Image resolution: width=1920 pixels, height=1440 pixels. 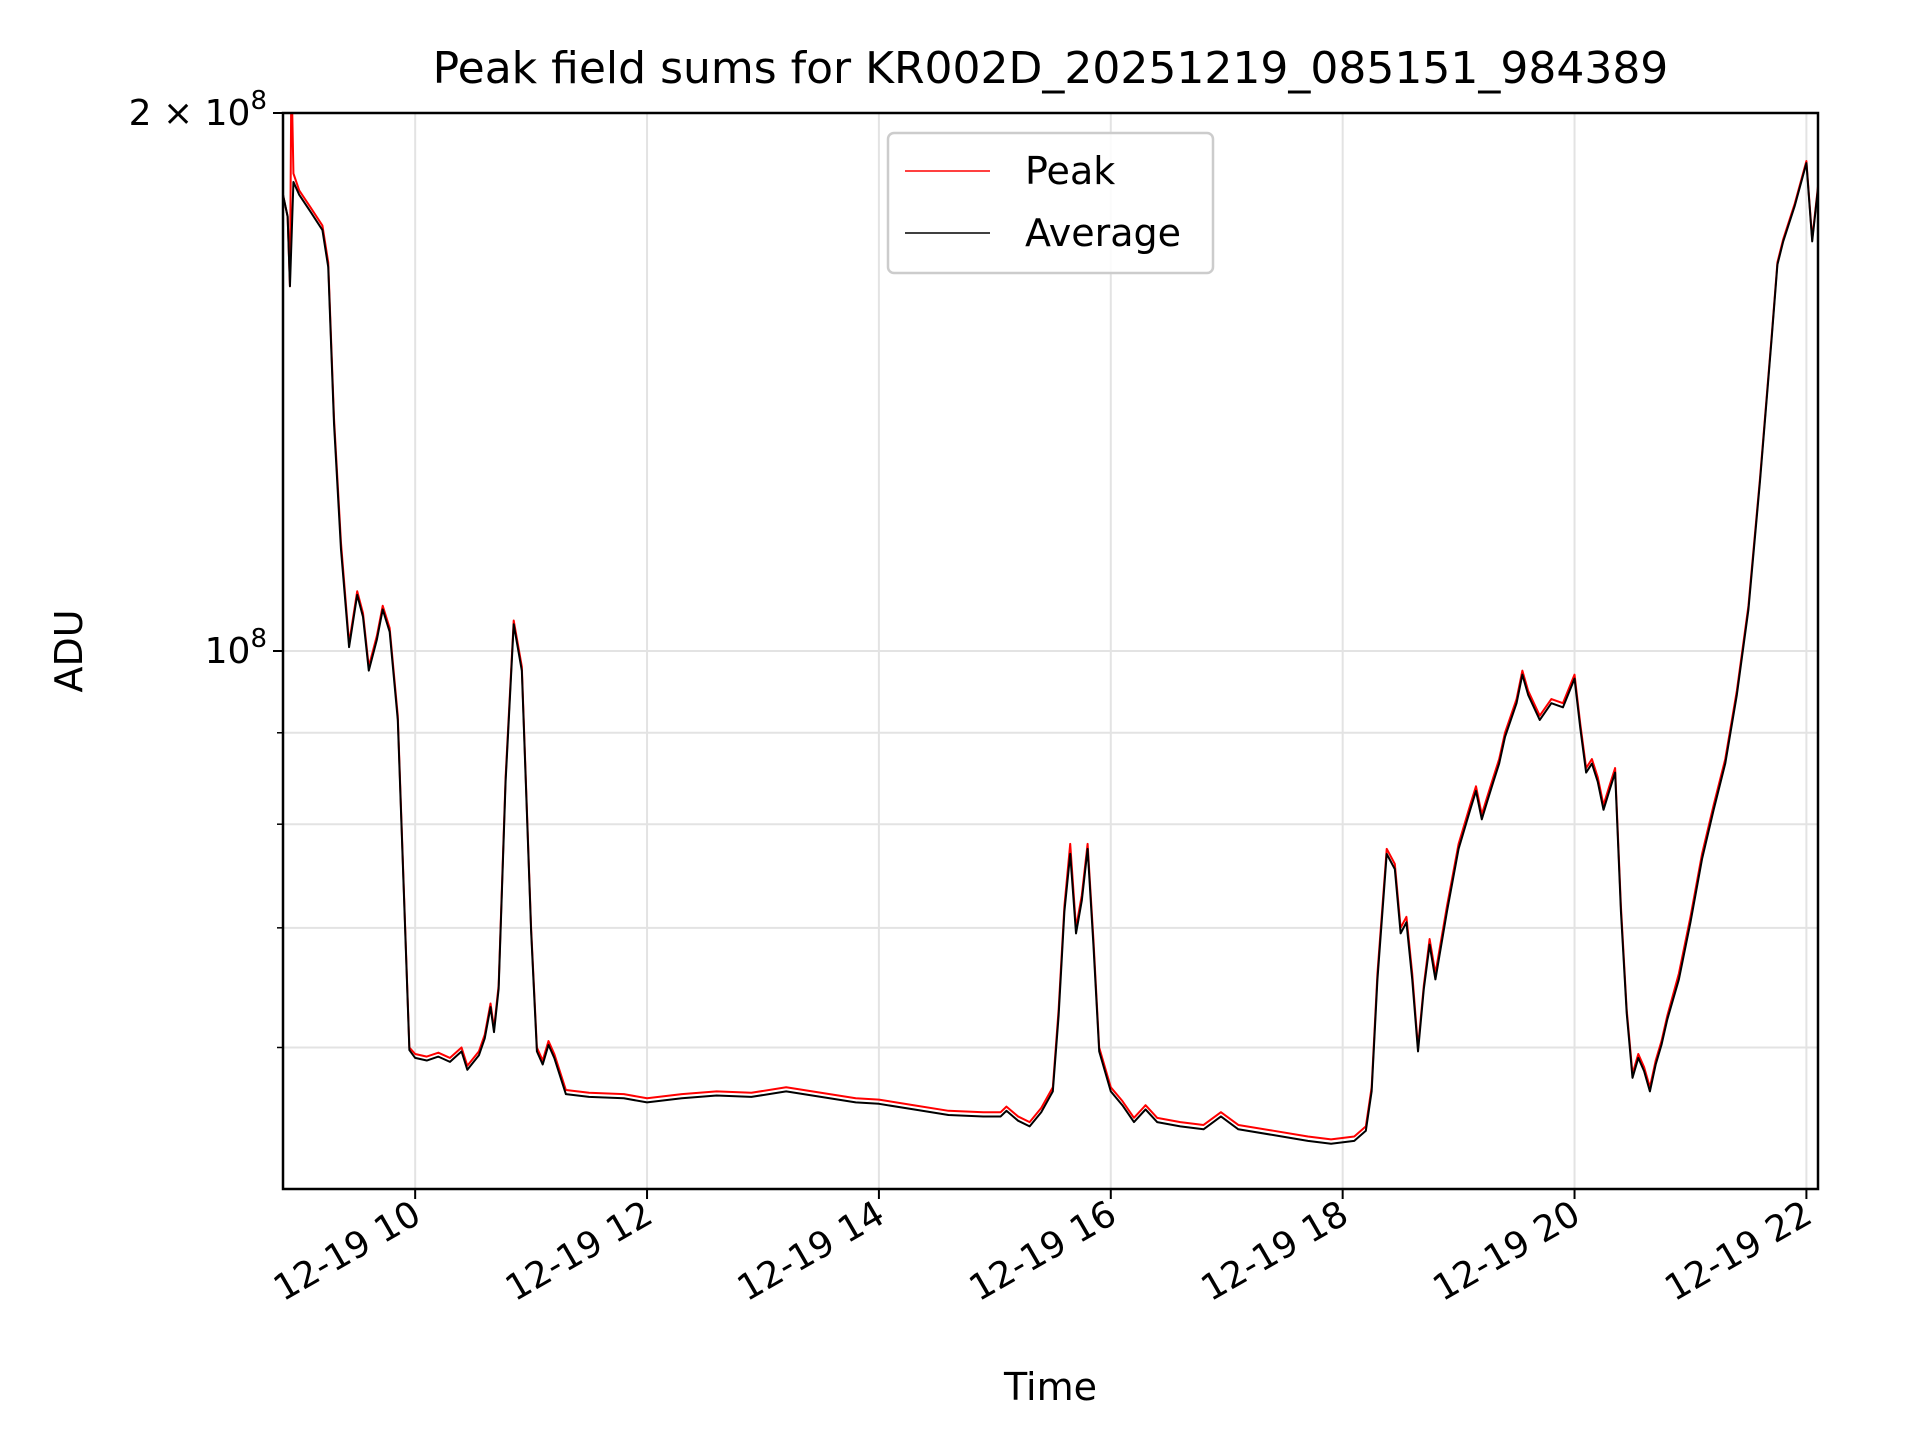 I want to click on y-tick-label: 2 × 108, so click(x=198, y=110).